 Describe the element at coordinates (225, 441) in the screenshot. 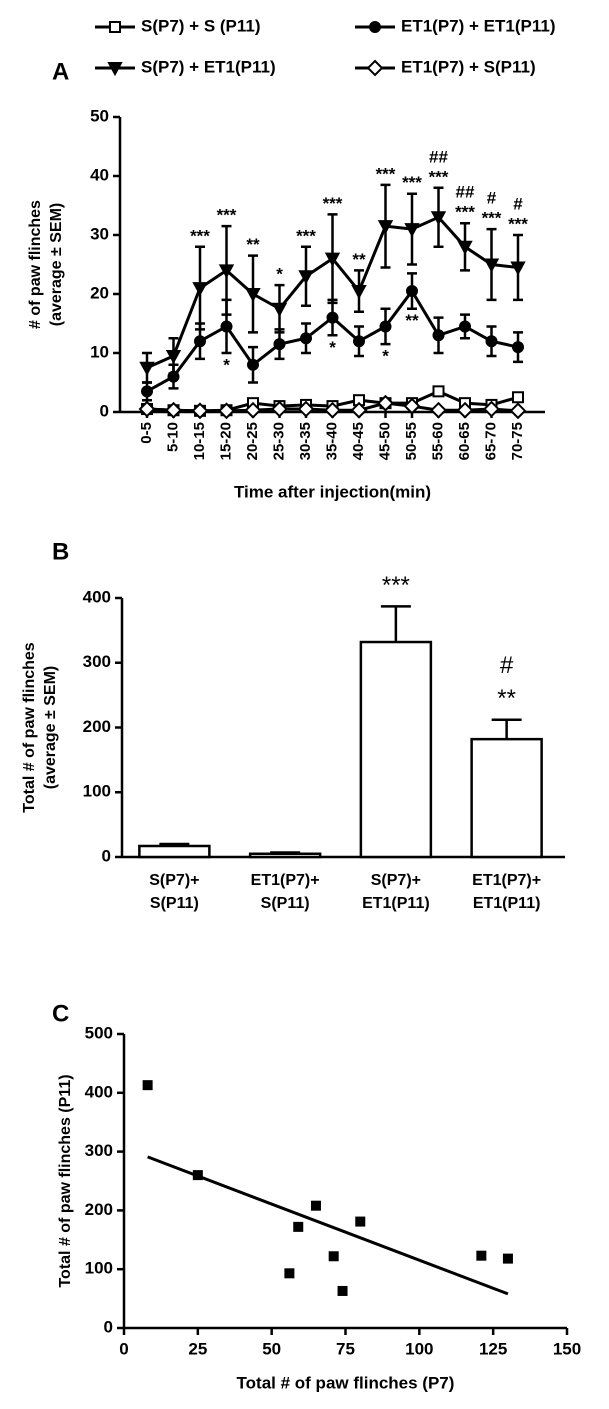

I see `x-tick-label: 15-20` at that location.